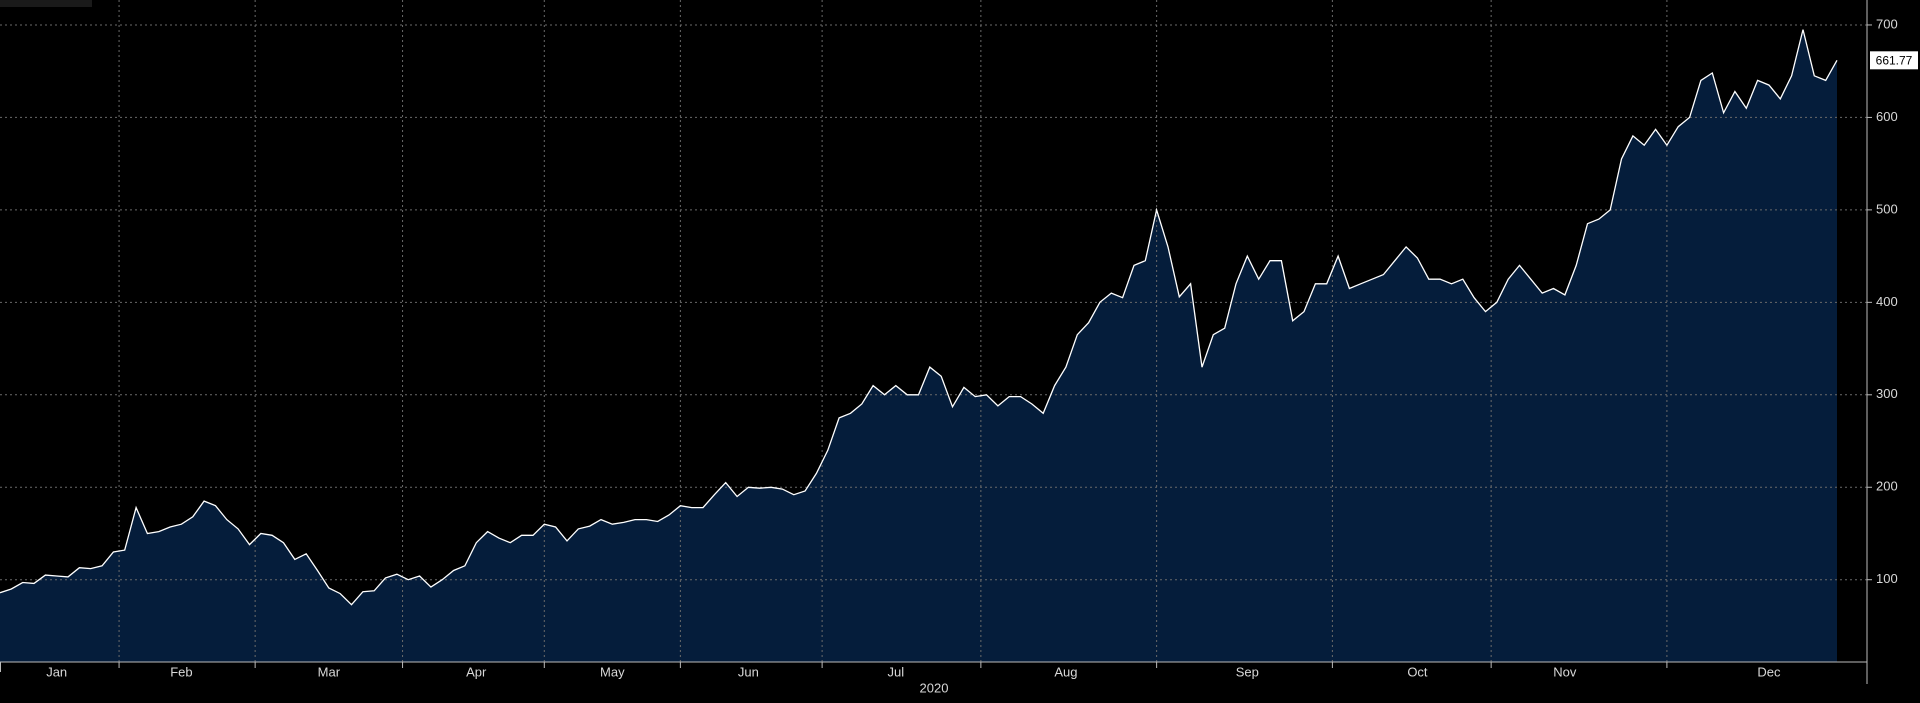 The width and height of the screenshot is (1920, 703). What do you see at coordinates (934, 687) in the screenshot?
I see `x-axis-label: 2020` at bounding box center [934, 687].